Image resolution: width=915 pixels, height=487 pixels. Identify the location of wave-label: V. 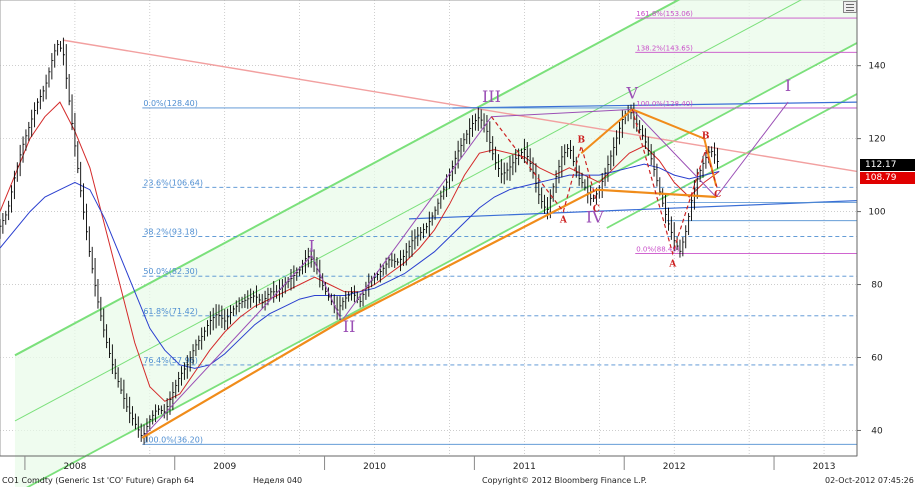
(631, 92).